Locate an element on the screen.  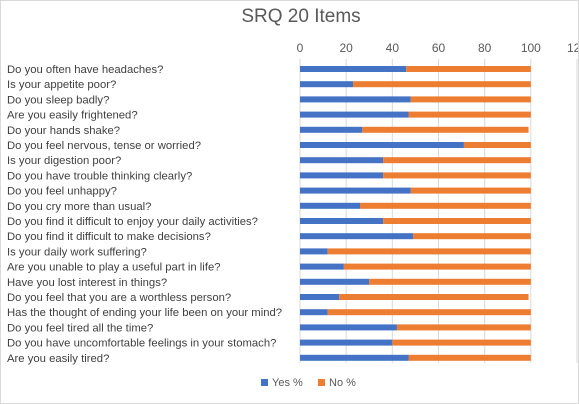
category-label: Is your digestion poor? is located at coordinates (64, 161).